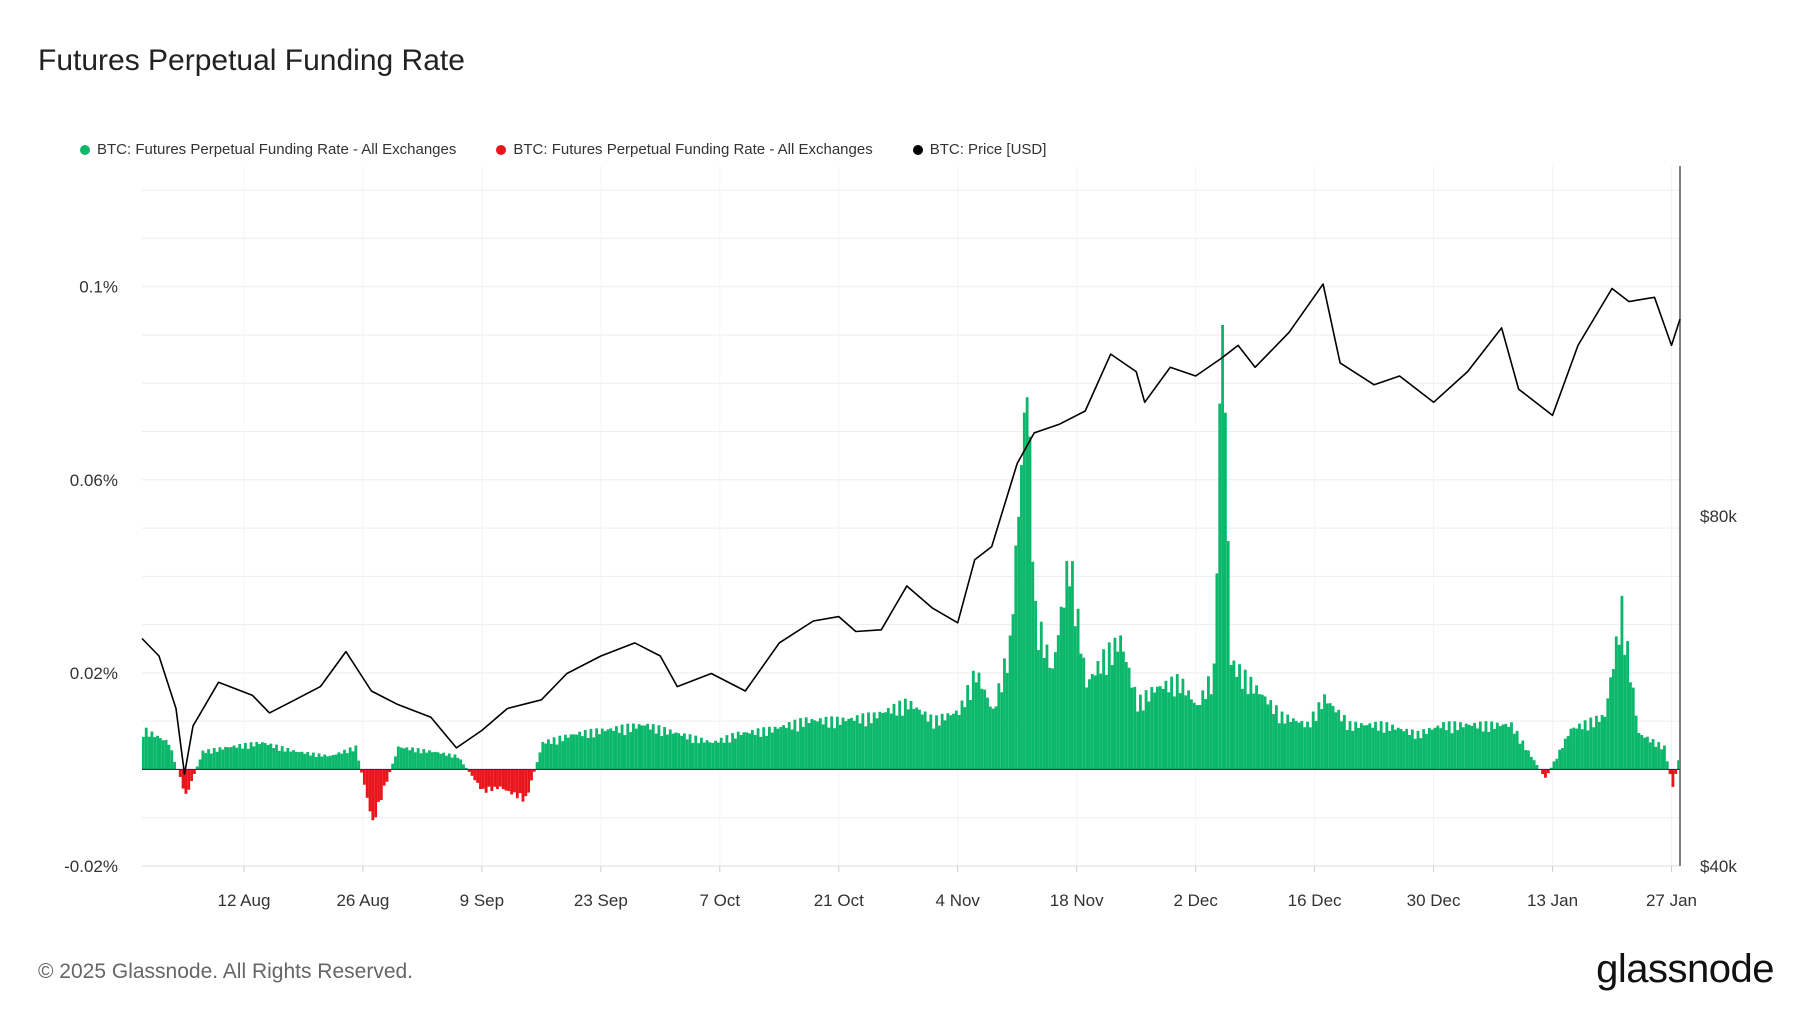 This screenshot has height=1013, width=1800. I want to click on legend-dot-red, so click(501, 149).